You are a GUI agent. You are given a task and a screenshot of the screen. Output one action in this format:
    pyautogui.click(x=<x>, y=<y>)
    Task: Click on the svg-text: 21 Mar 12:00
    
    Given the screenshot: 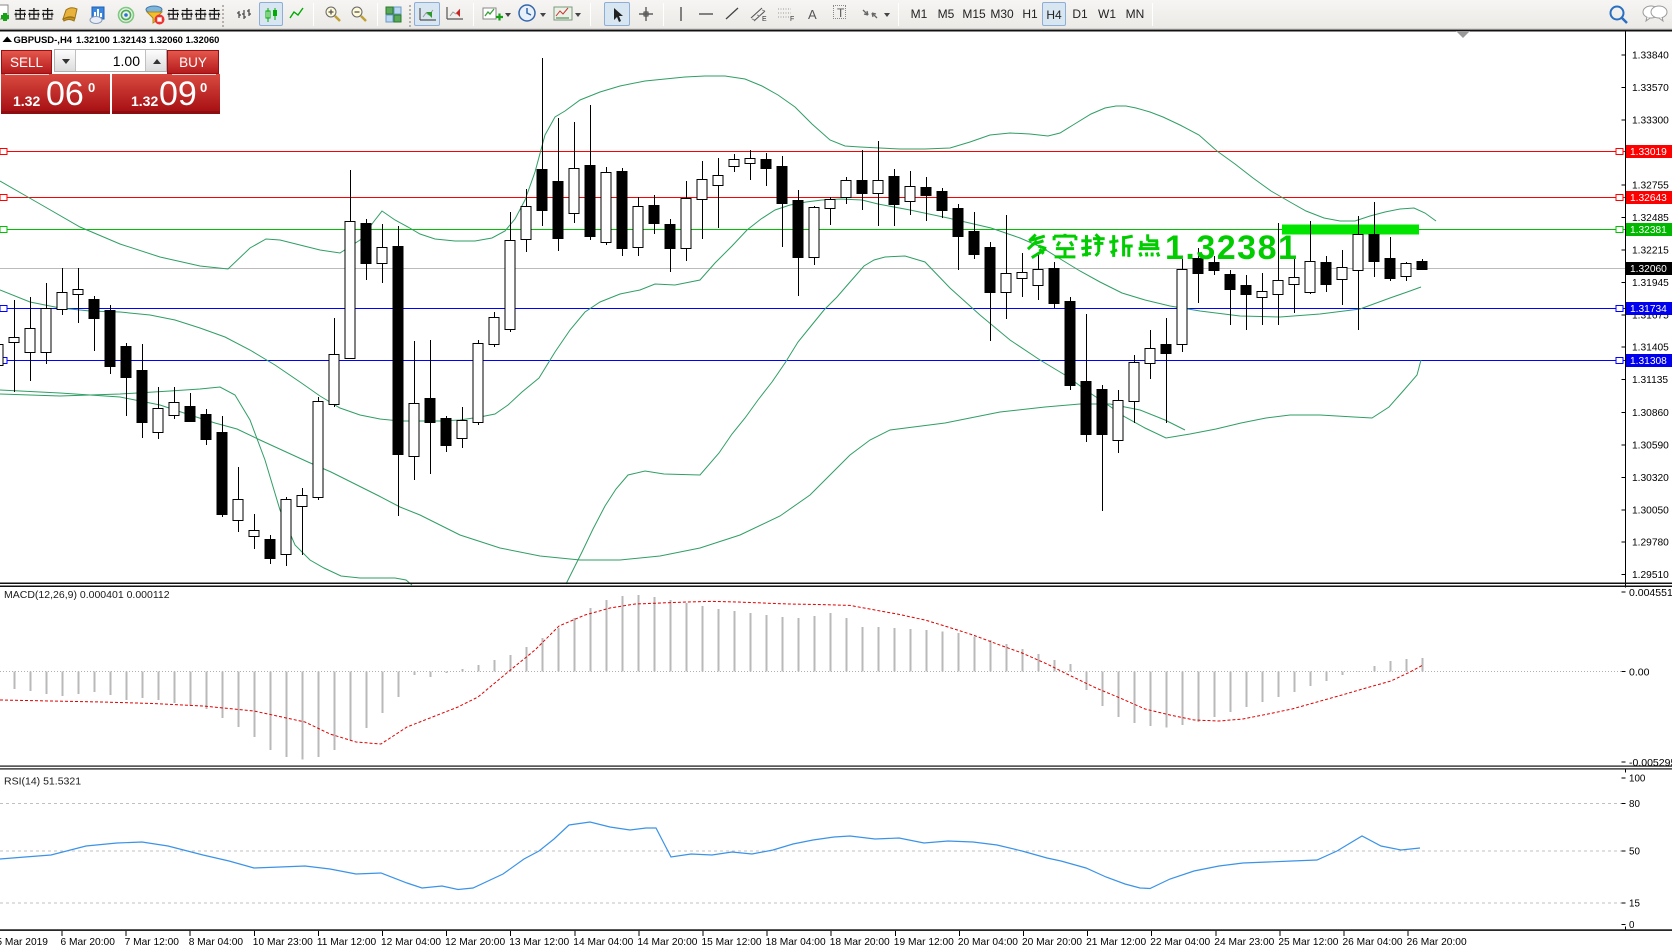 What is the action you would take?
    pyautogui.click(x=1116, y=942)
    